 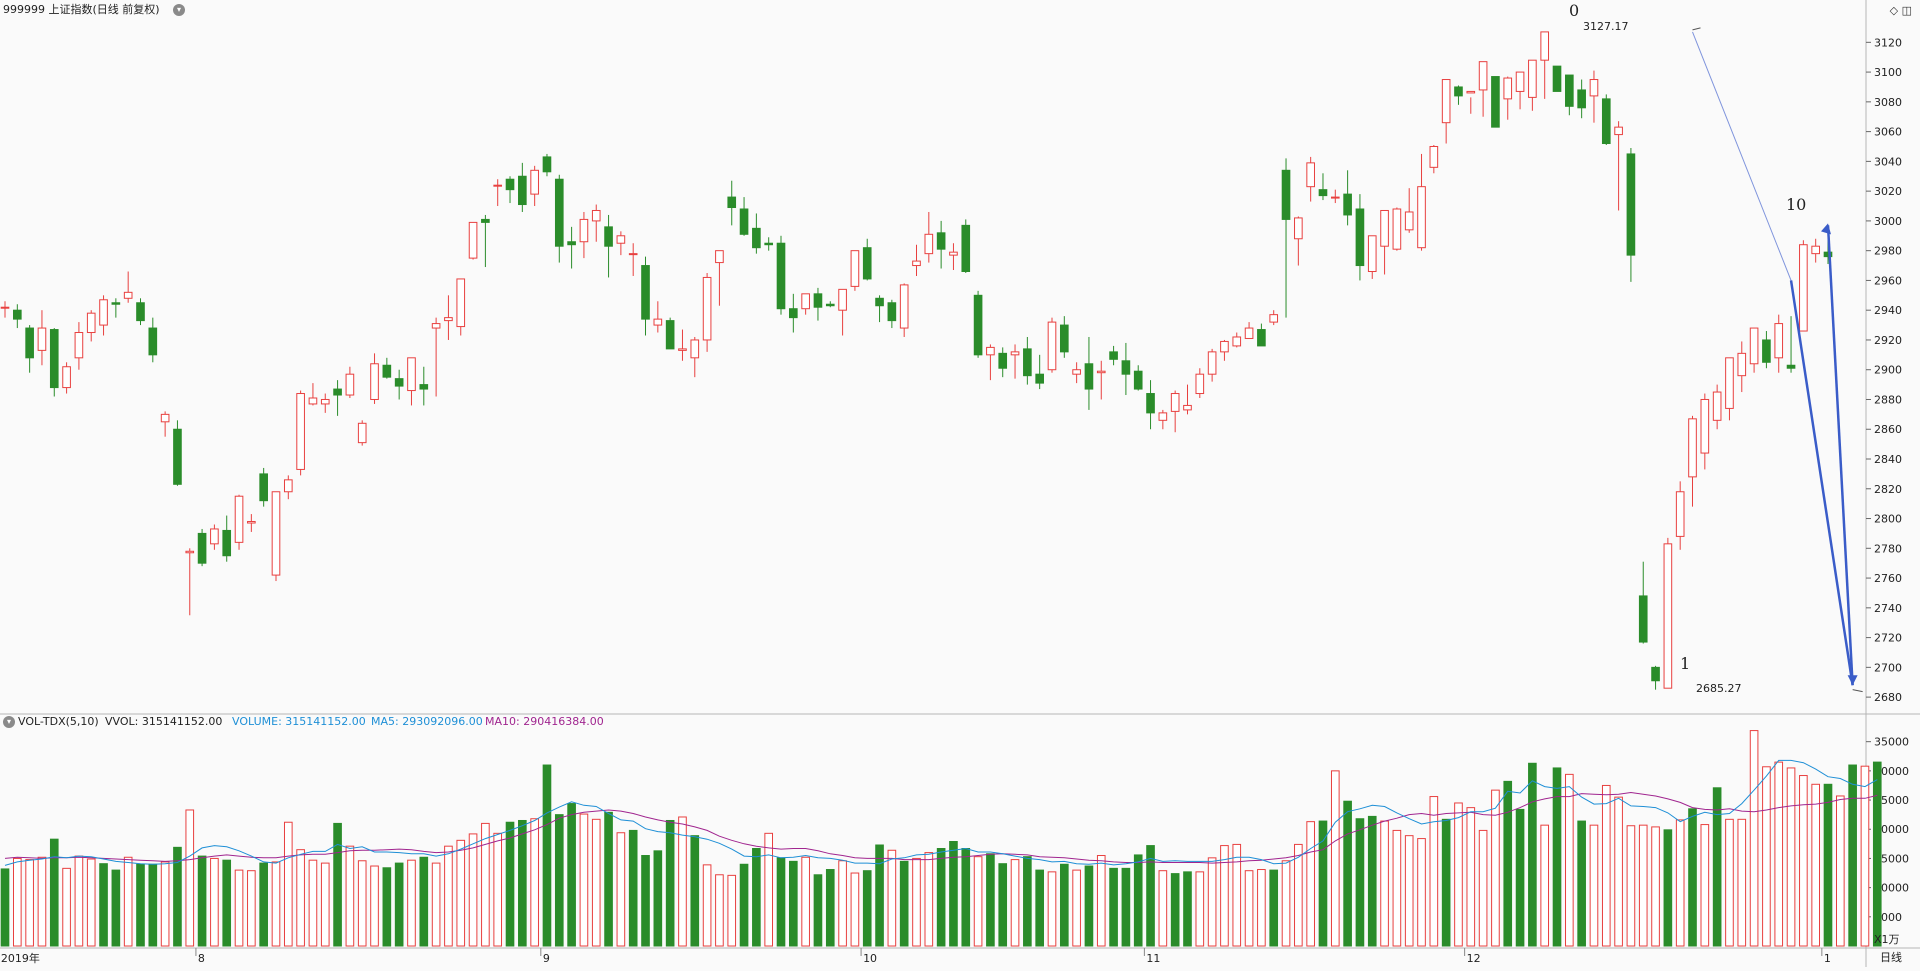 What do you see at coordinates (1888, 102) in the screenshot?
I see `price-tick-label: 3080` at bounding box center [1888, 102].